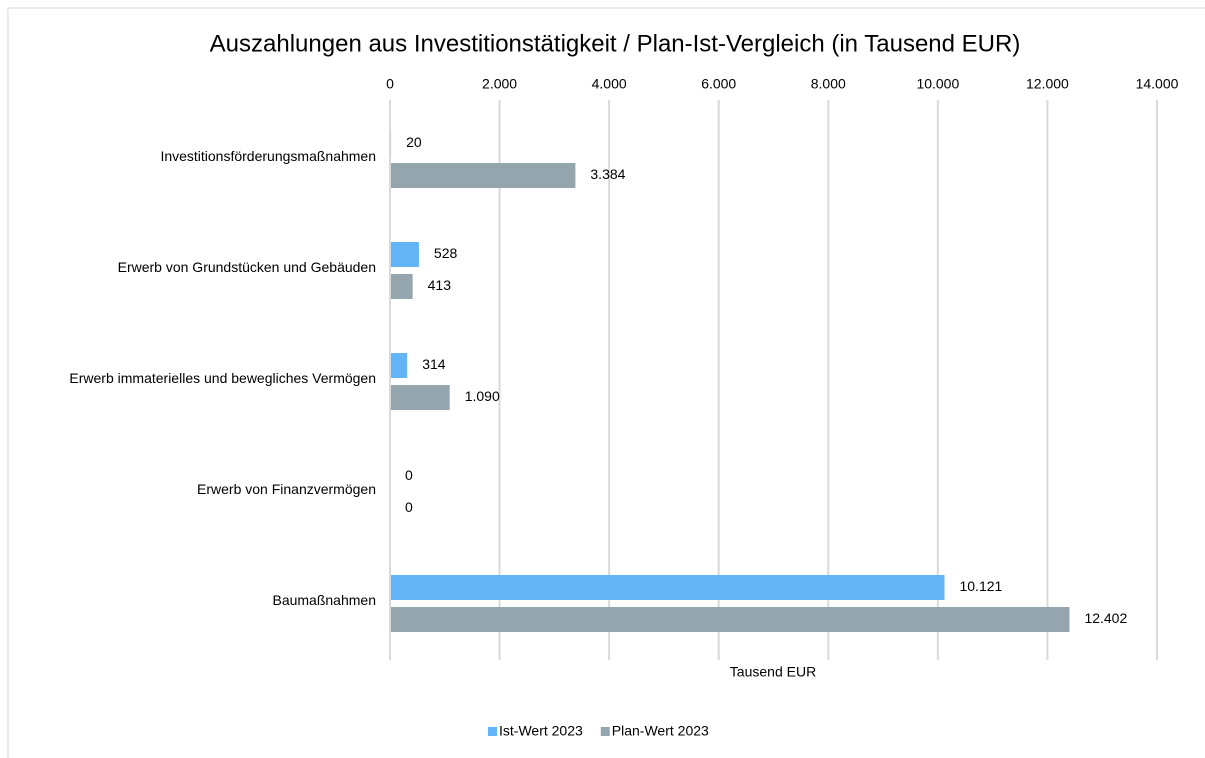 The height and width of the screenshot is (758, 1205). Describe the element at coordinates (434, 364) in the screenshot. I see `data-label: 314` at that location.